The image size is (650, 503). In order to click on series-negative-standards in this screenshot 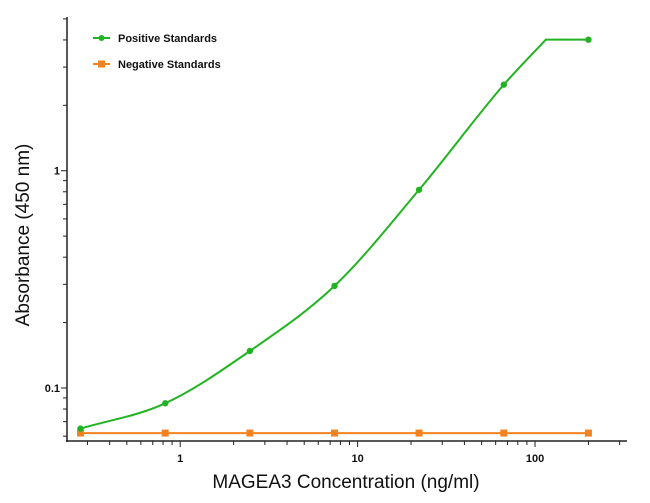, I will do `click(334, 433)`.